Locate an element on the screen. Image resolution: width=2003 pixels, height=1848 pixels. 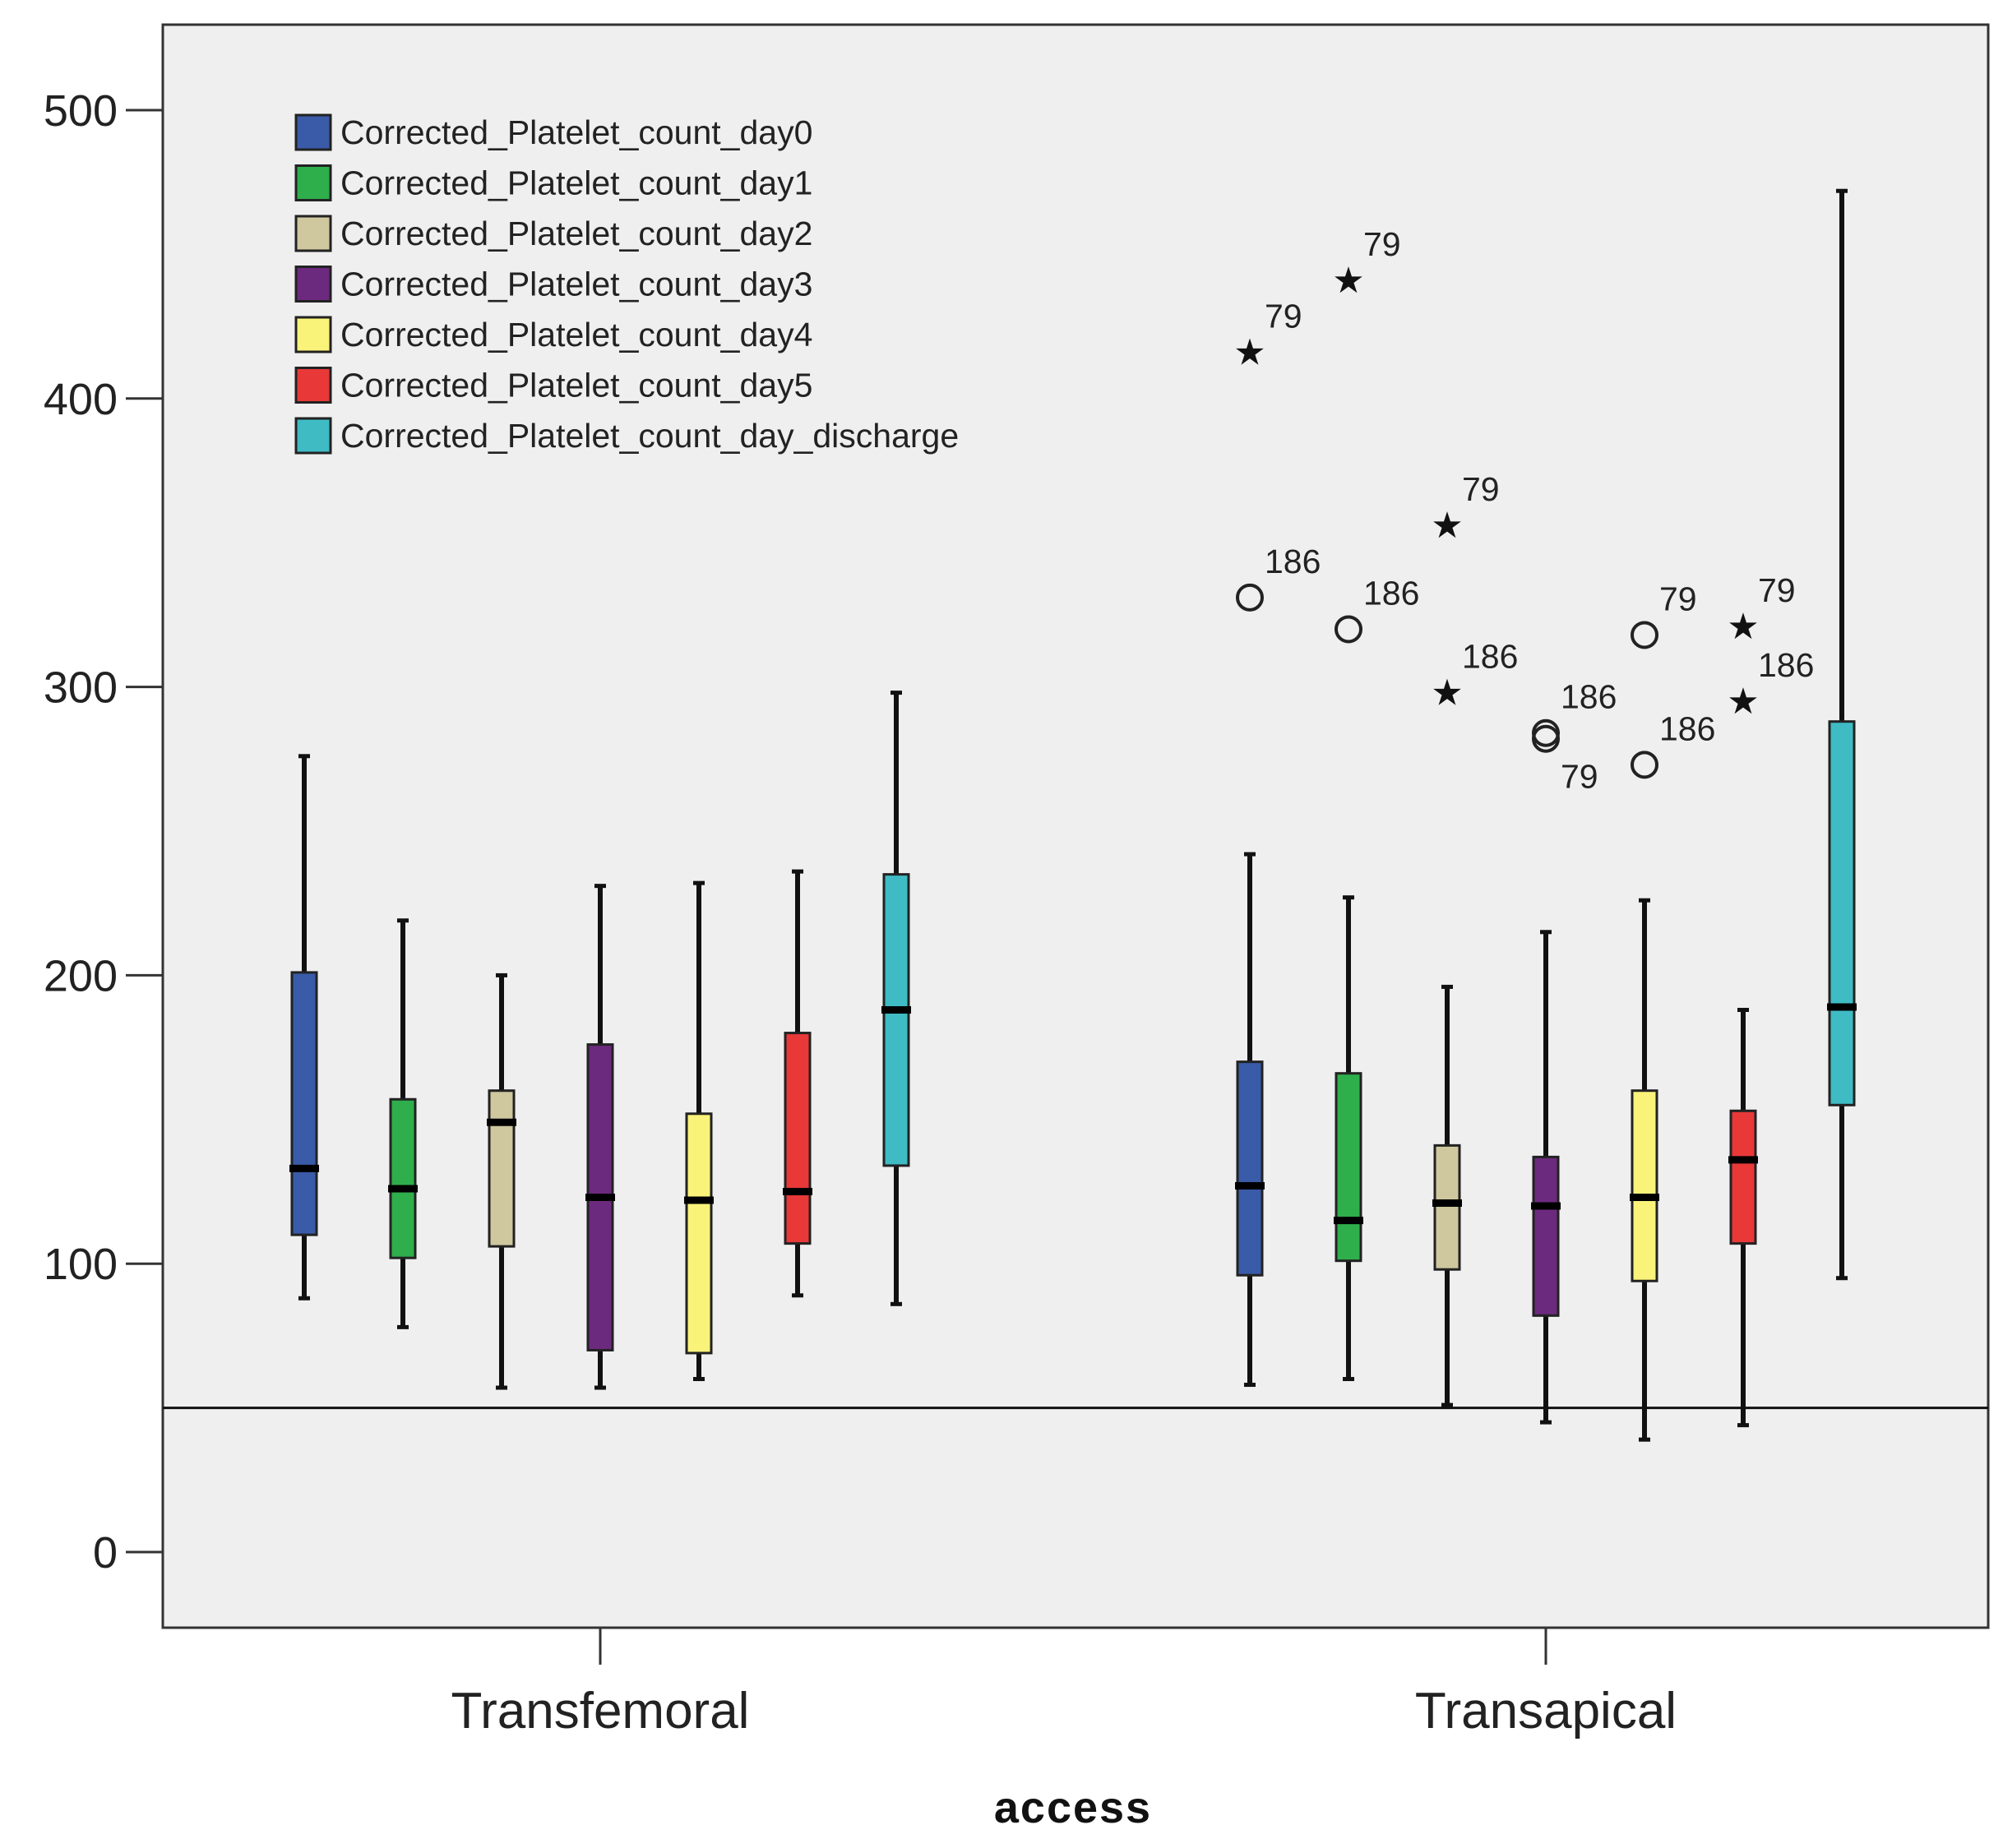
x-tick-label: Transfemoral is located at coordinates (600, 1711).